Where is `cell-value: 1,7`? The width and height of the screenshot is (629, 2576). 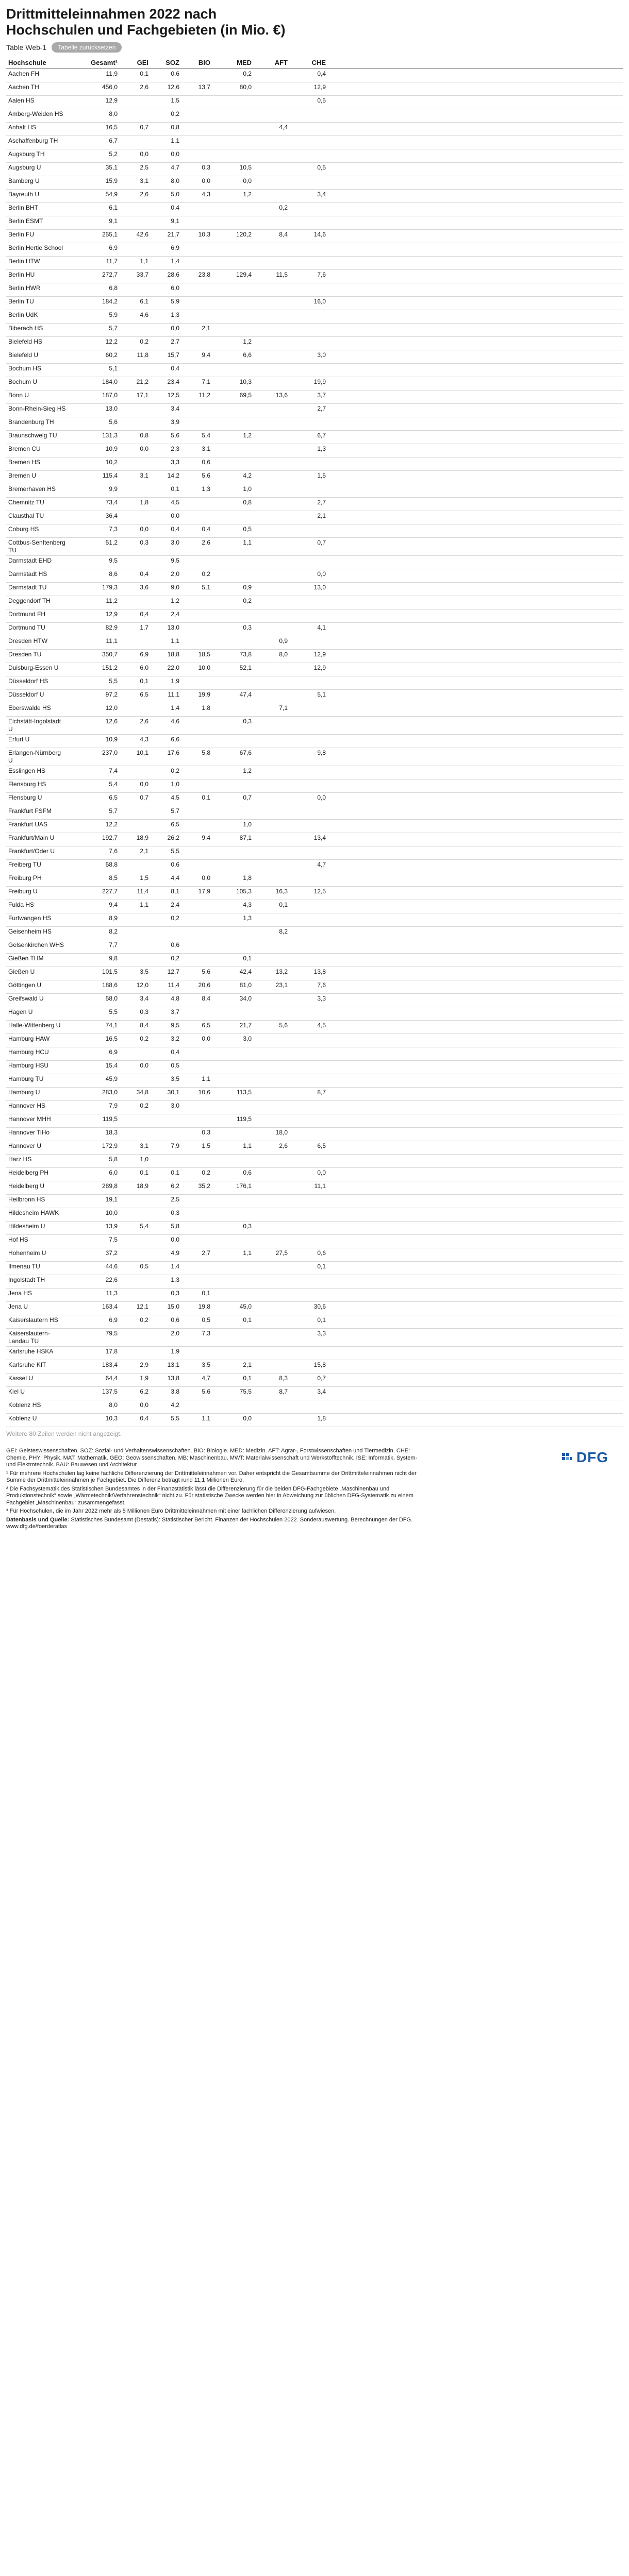 cell-value: 1,7 is located at coordinates (135, 629).